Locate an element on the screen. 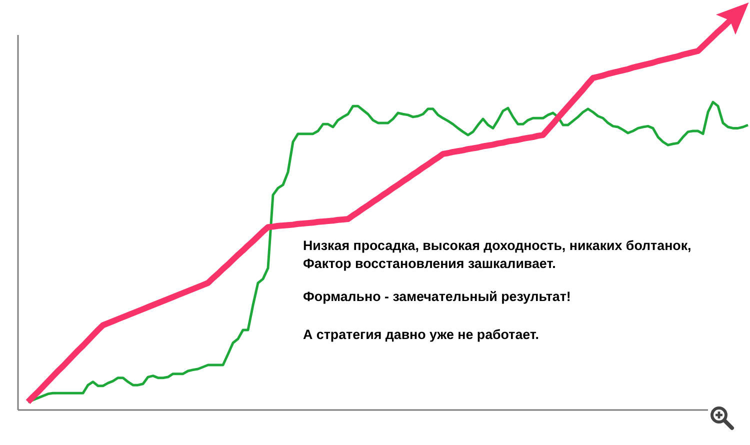  annotation: Фактор восстановления зашкаливает. is located at coordinates (429, 263).